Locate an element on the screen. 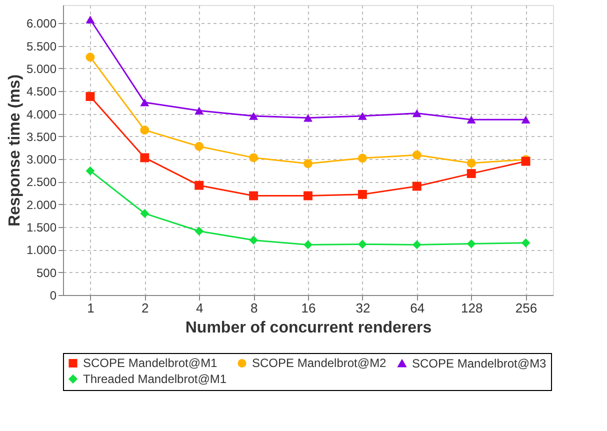 This screenshot has height=431, width=607. x-tick-label: 2 is located at coordinates (145, 308).